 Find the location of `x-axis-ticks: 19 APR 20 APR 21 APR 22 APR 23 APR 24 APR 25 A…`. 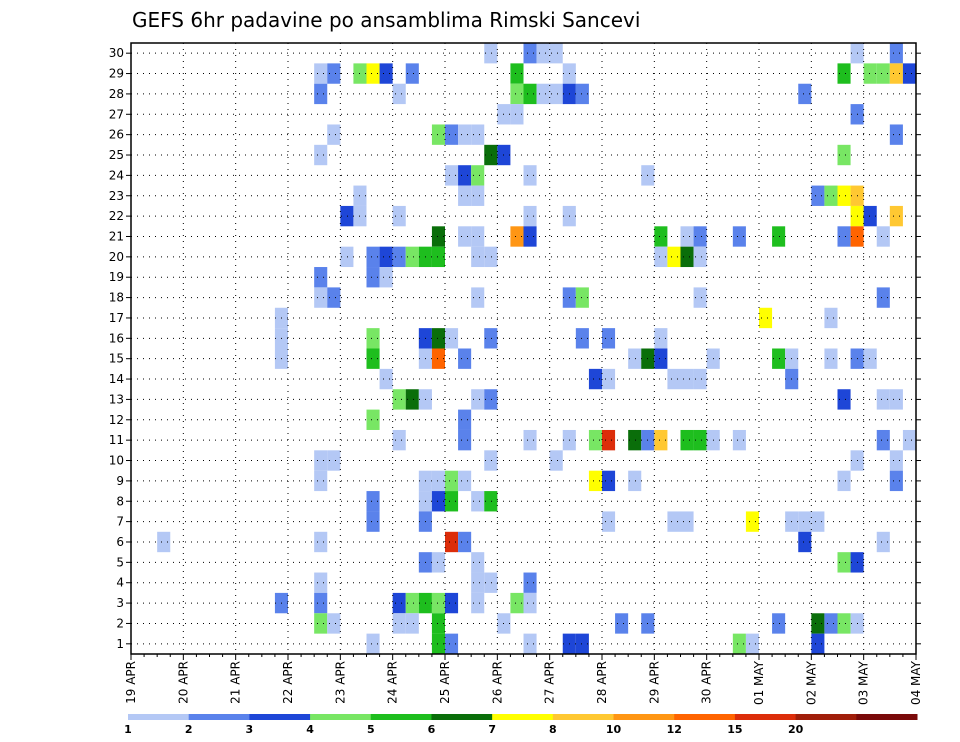

x-axis-ticks: 19 APR 20 APR 21 APR 22 APR 23 APR 24 APR 25 A… is located at coordinates (523, 679).